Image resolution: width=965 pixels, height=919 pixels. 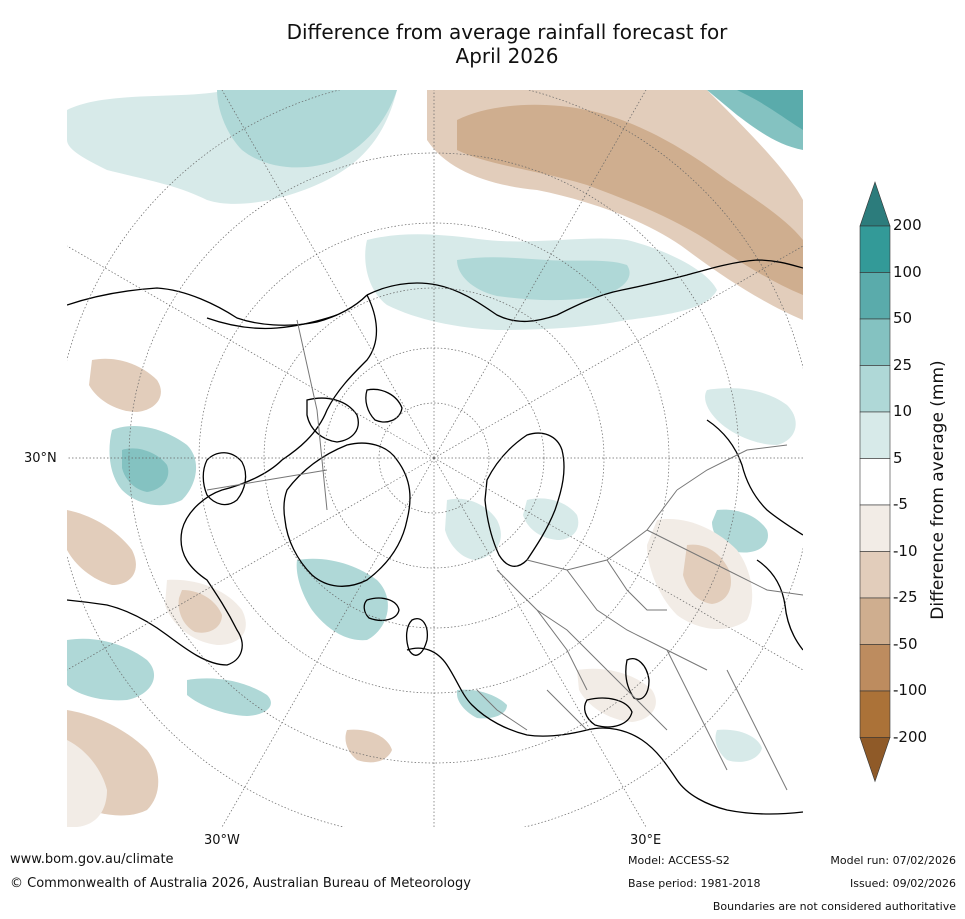 I want to click on colorbar, so click(x=875, y=482).